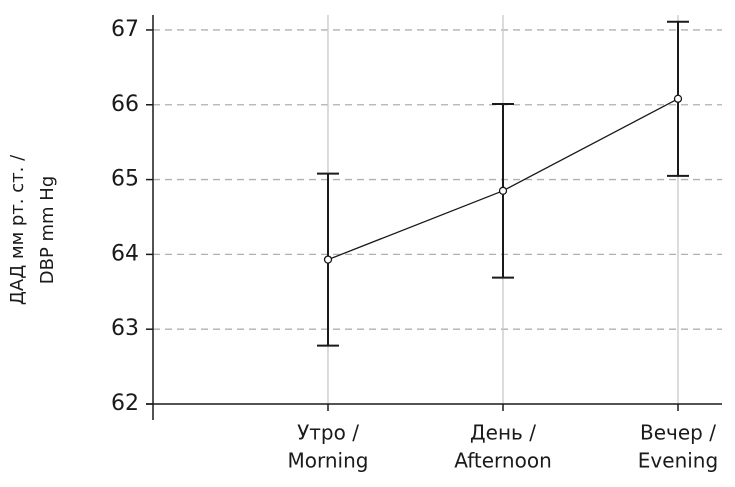  I want to click on x-tick-label: Утро /, so click(328, 433).